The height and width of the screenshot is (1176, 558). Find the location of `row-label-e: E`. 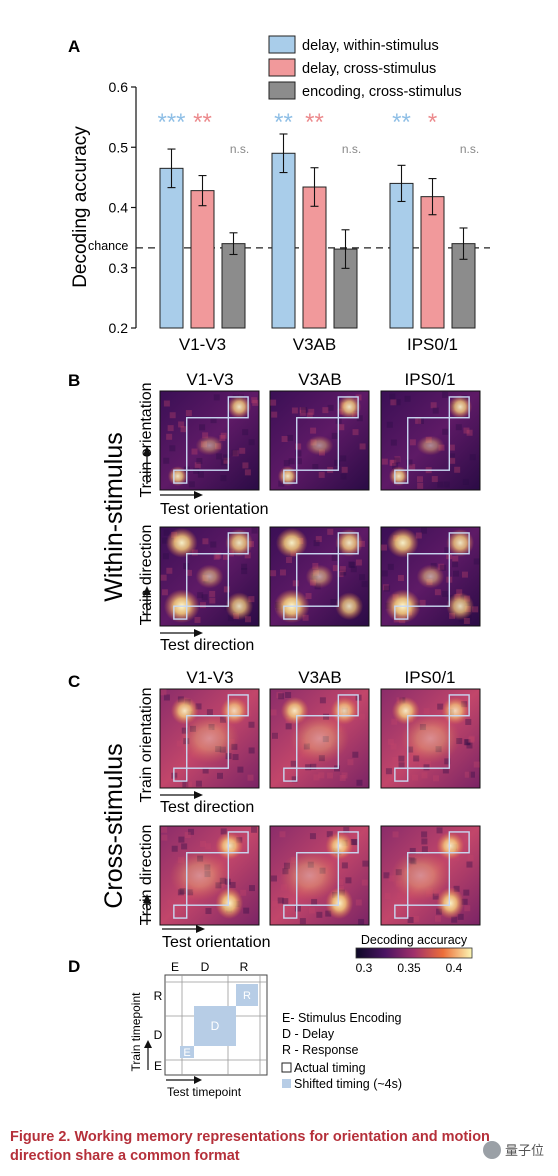

row-label-e: E is located at coordinates (158, 1066).